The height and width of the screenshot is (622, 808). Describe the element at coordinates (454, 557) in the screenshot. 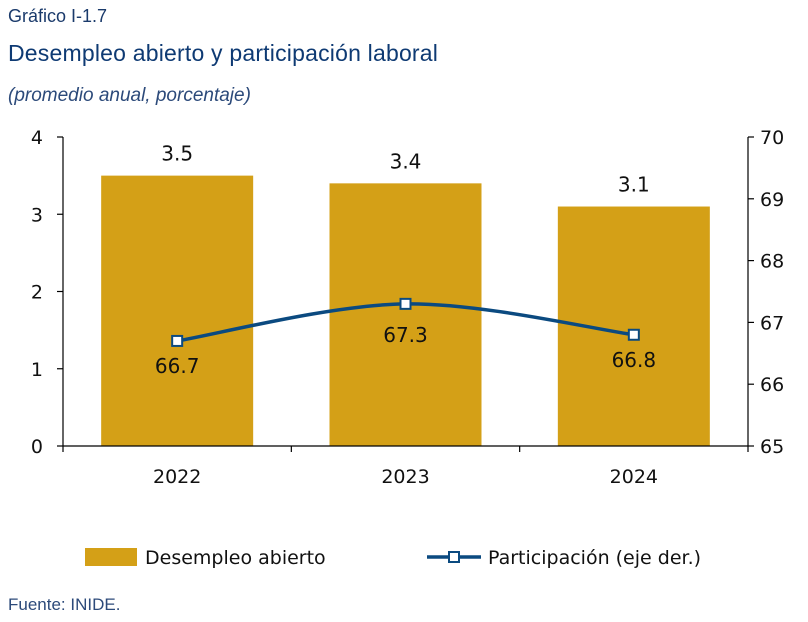

I see `legend-swatch-marker` at that location.